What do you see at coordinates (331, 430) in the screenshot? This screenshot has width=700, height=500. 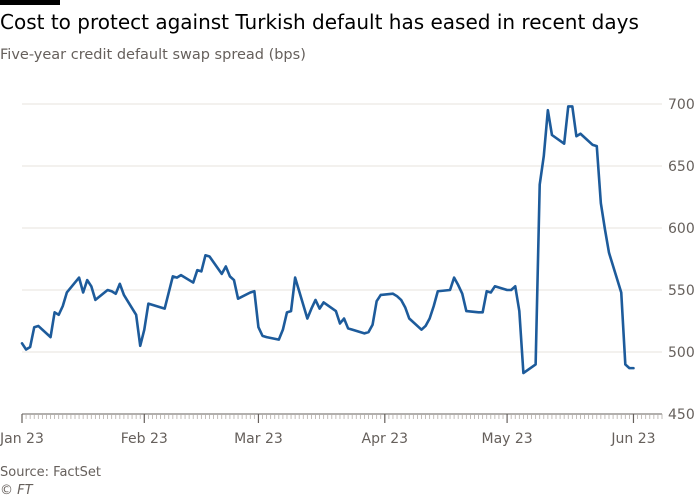 I see `x-axis: Jan 23 Feb 23 Mar 23 Apr 23 May 23 Jun 23` at bounding box center [331, 430].